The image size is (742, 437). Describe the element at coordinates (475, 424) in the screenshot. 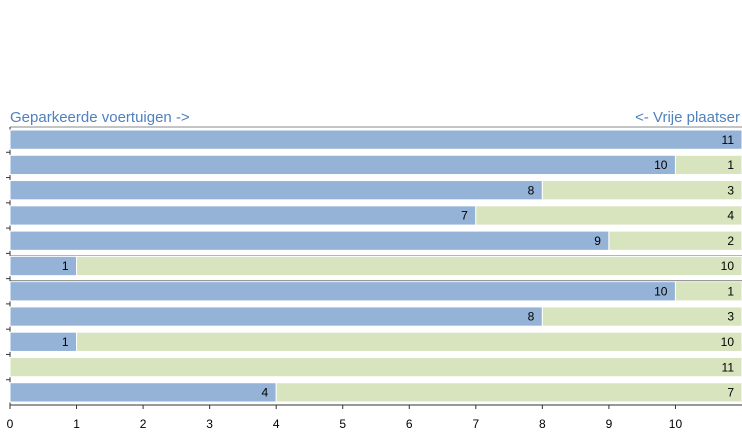

I see `x-tick-label: 7` at that location.